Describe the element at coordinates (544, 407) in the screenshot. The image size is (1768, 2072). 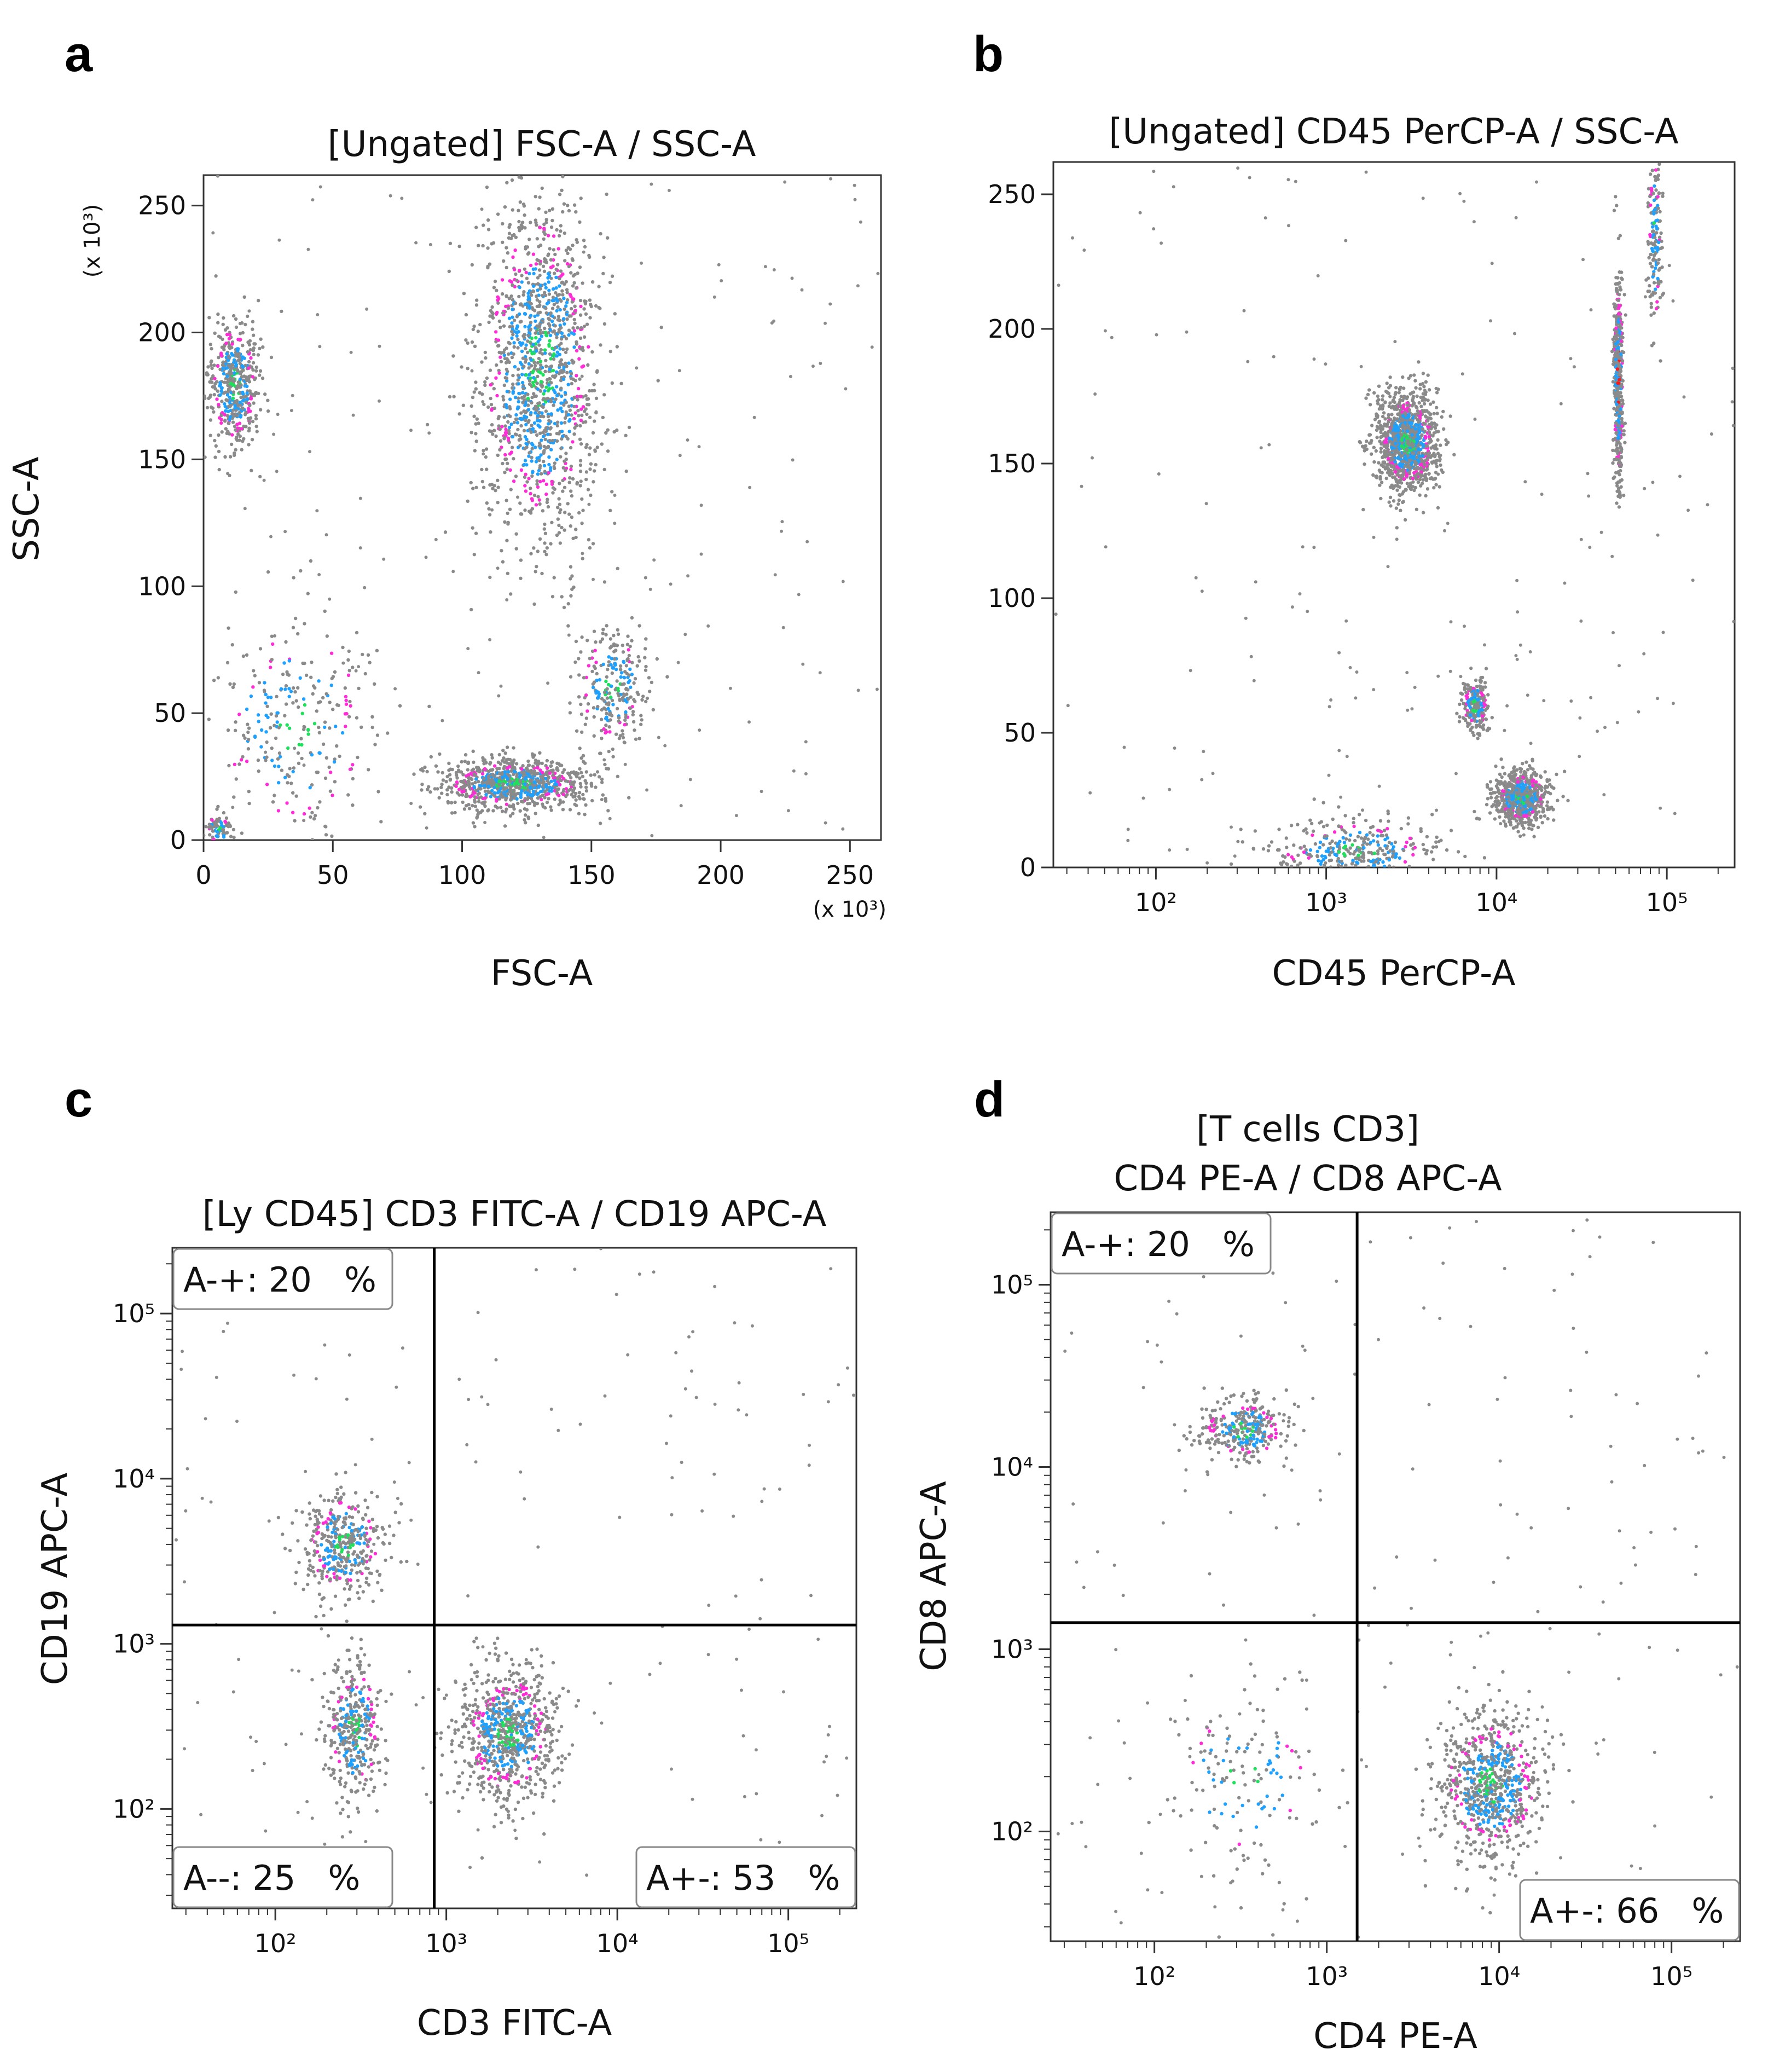
I see `population-granulocytes-like` at that location.